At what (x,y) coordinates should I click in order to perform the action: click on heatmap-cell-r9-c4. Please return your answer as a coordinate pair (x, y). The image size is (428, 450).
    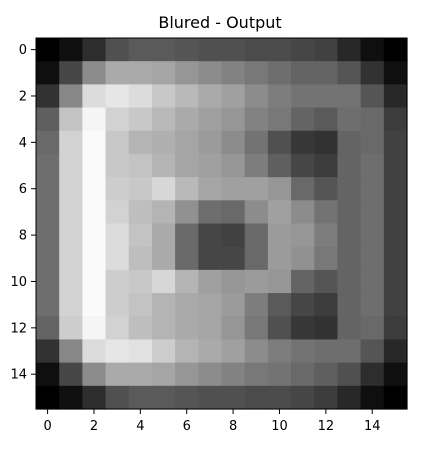
    Looking at the image, I should click on (140, 258).